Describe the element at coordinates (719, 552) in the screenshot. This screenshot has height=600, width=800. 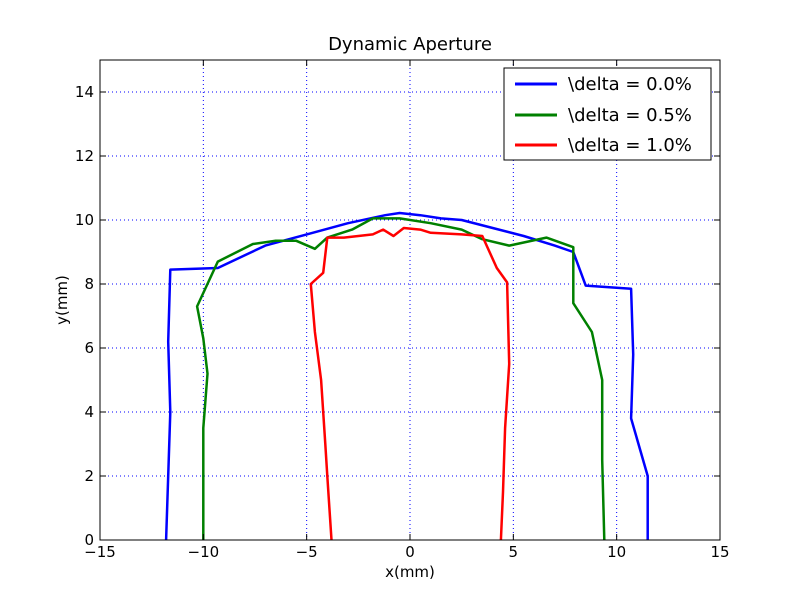
I see `x-tick-label: 15` at that location.